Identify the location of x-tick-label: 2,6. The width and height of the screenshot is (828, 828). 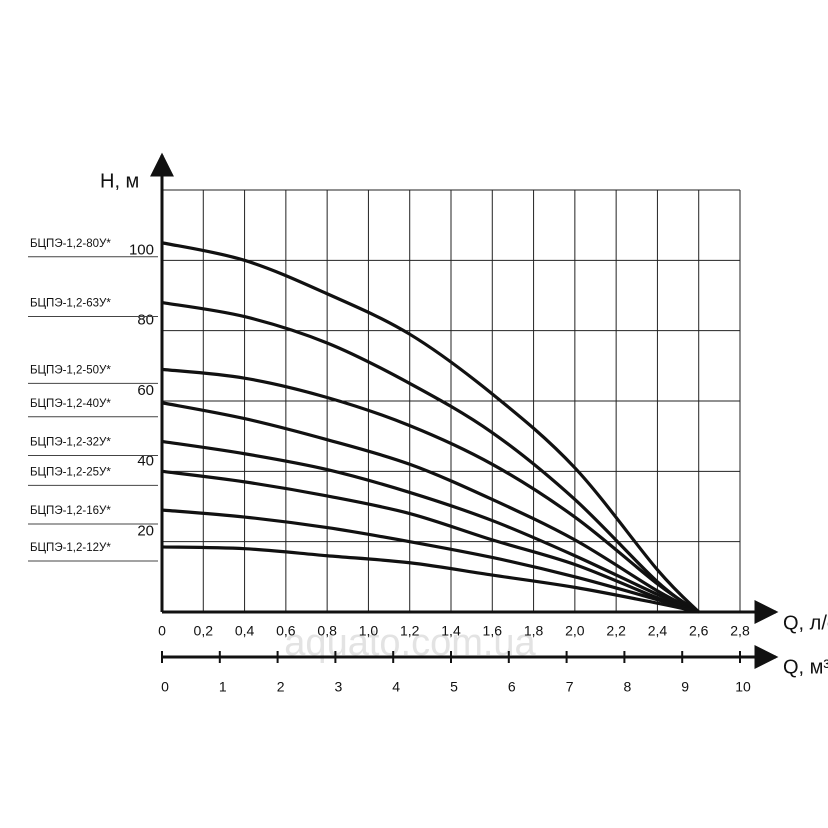
(699, 631).